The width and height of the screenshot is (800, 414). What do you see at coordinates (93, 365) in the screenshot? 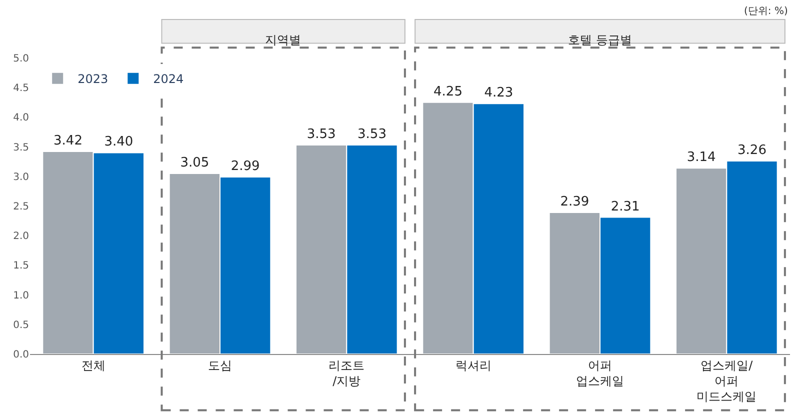
I see `x-tick-label: 전체` at bounding box center [93, 365].